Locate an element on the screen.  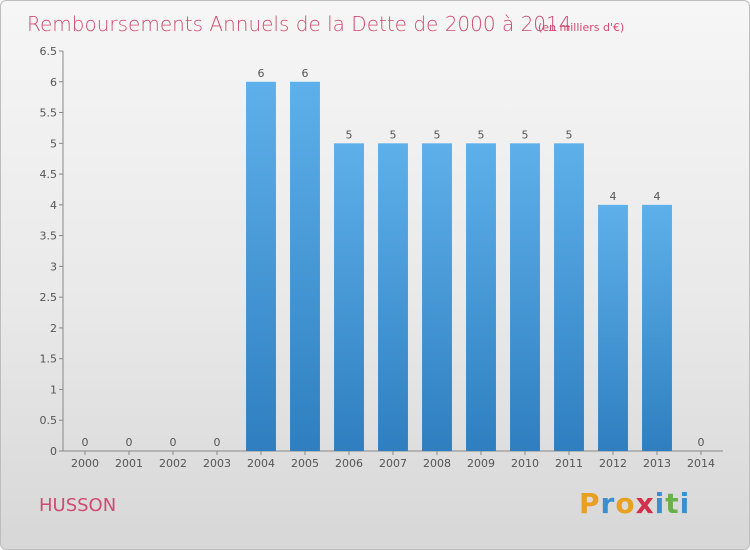
x-tick-label: 2005 is located at coordinates (305, 463).